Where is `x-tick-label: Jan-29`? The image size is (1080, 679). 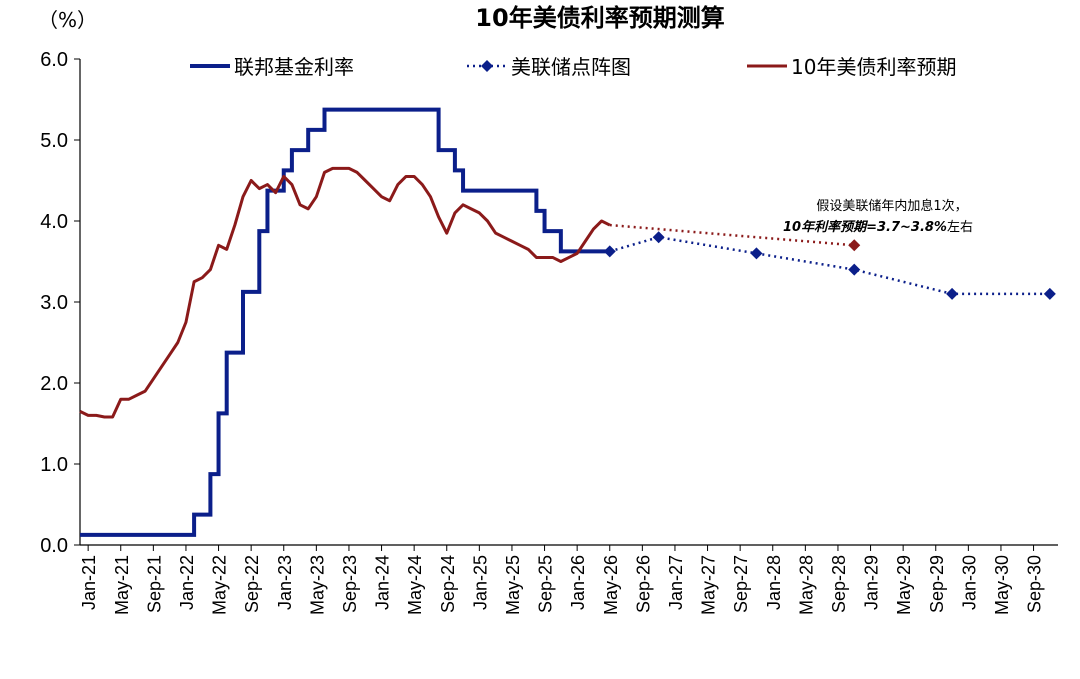
x-tick-label: Jan-29 is located at coordinates (872, 582).